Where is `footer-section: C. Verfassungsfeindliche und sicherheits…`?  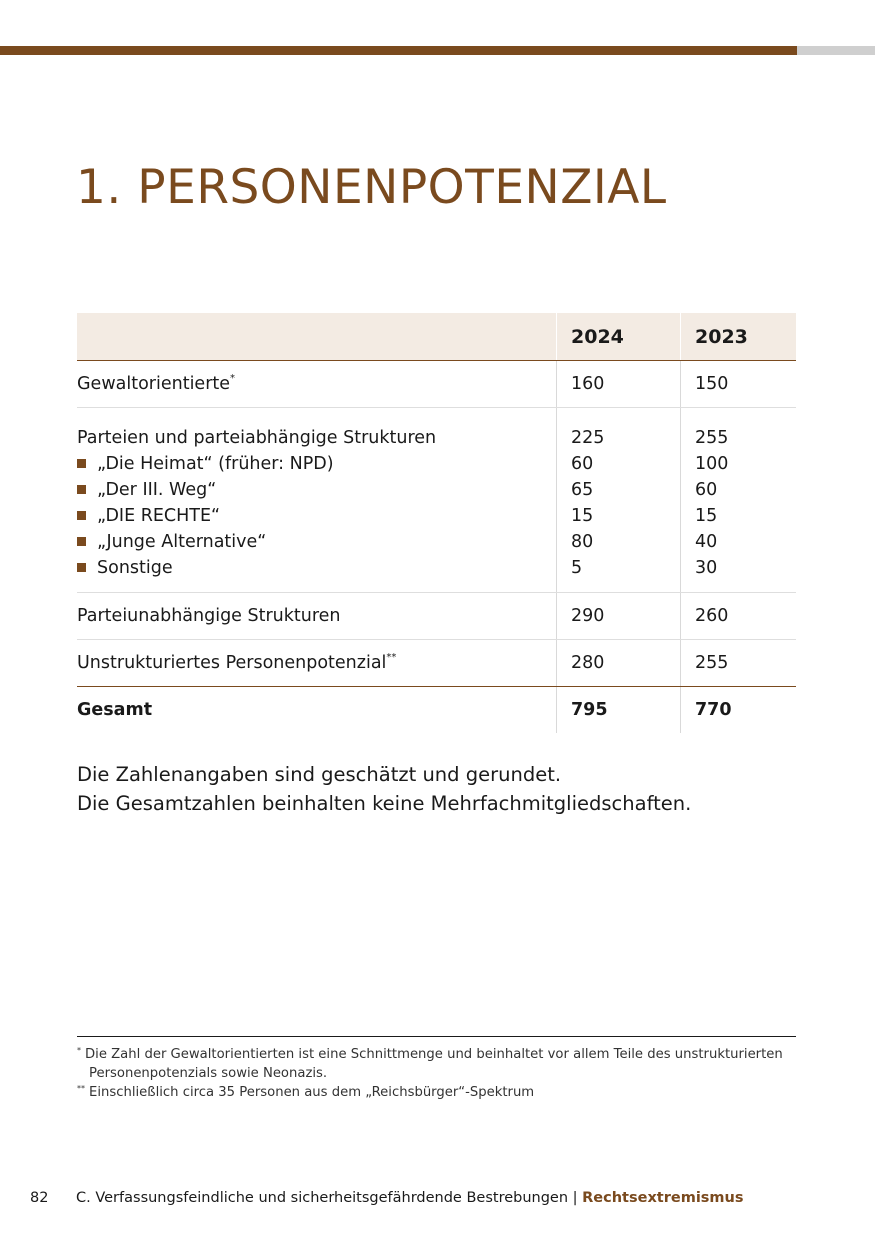
footer-section: C. Verfassungsfeindliche und sicherheits… is located at coordinates (322, 1198).